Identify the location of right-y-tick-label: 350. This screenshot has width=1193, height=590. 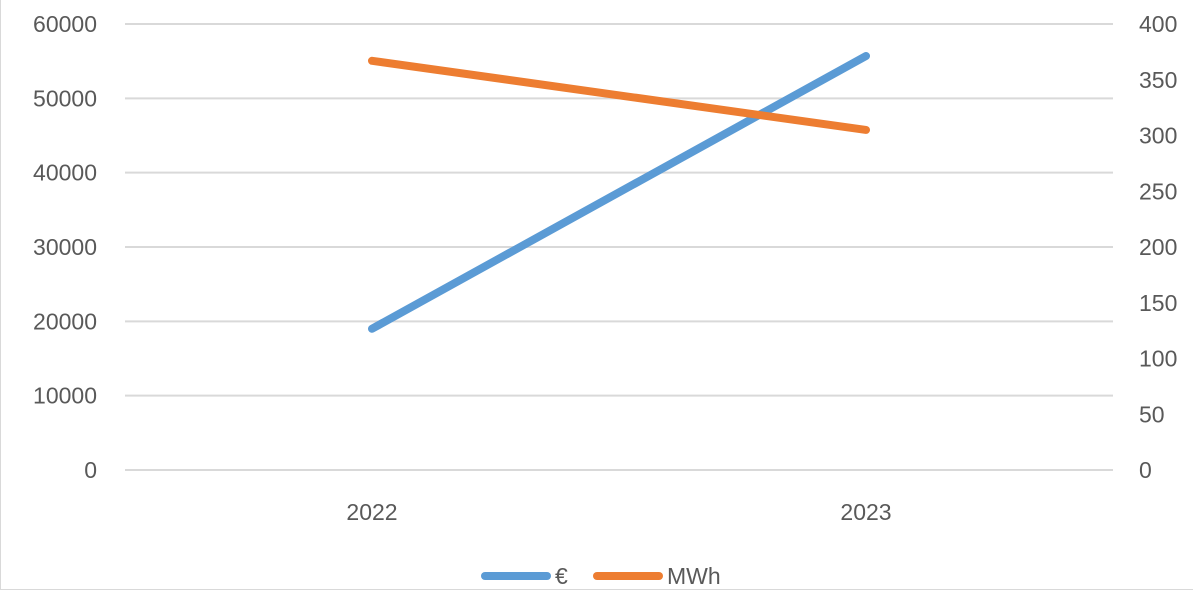
(1158, 80).